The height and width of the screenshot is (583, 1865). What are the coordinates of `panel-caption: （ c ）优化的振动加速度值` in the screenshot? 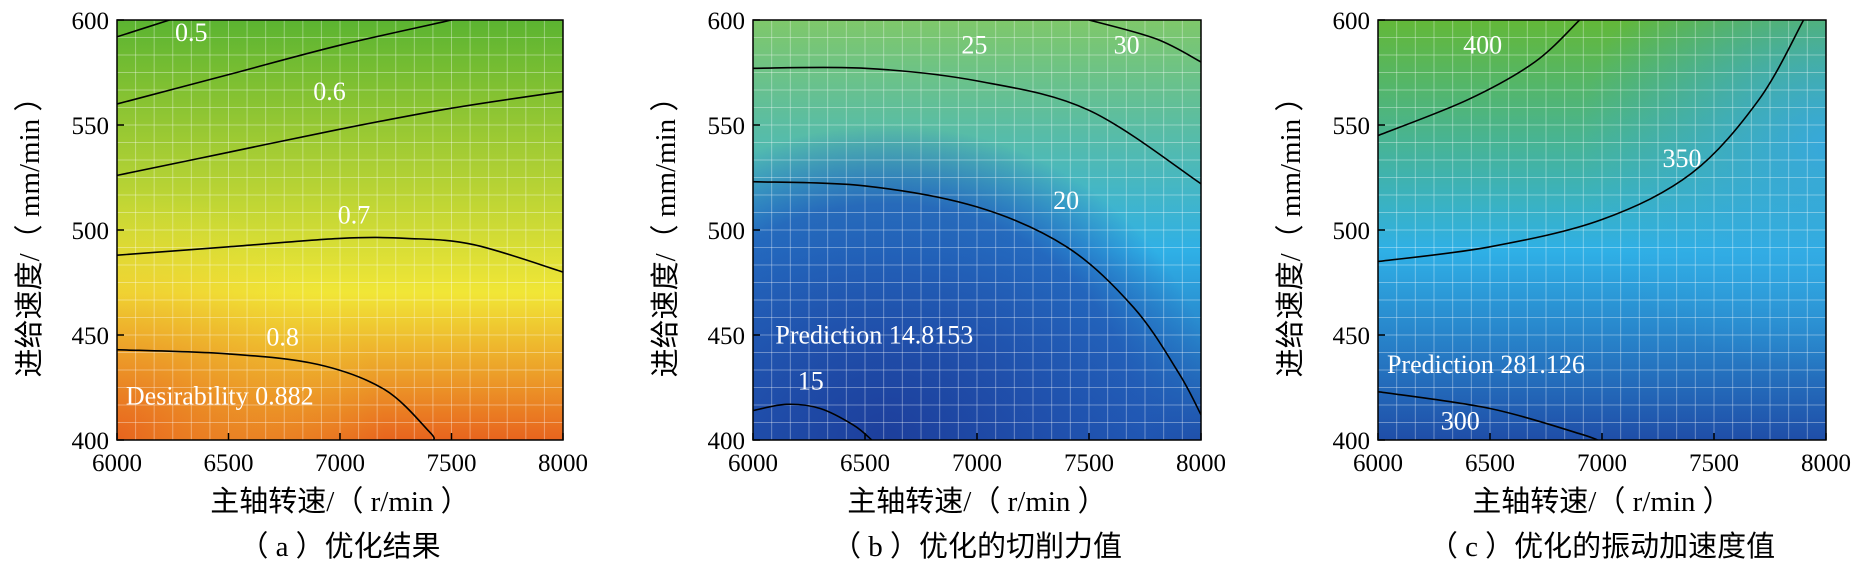 It's located at (1602, 546).